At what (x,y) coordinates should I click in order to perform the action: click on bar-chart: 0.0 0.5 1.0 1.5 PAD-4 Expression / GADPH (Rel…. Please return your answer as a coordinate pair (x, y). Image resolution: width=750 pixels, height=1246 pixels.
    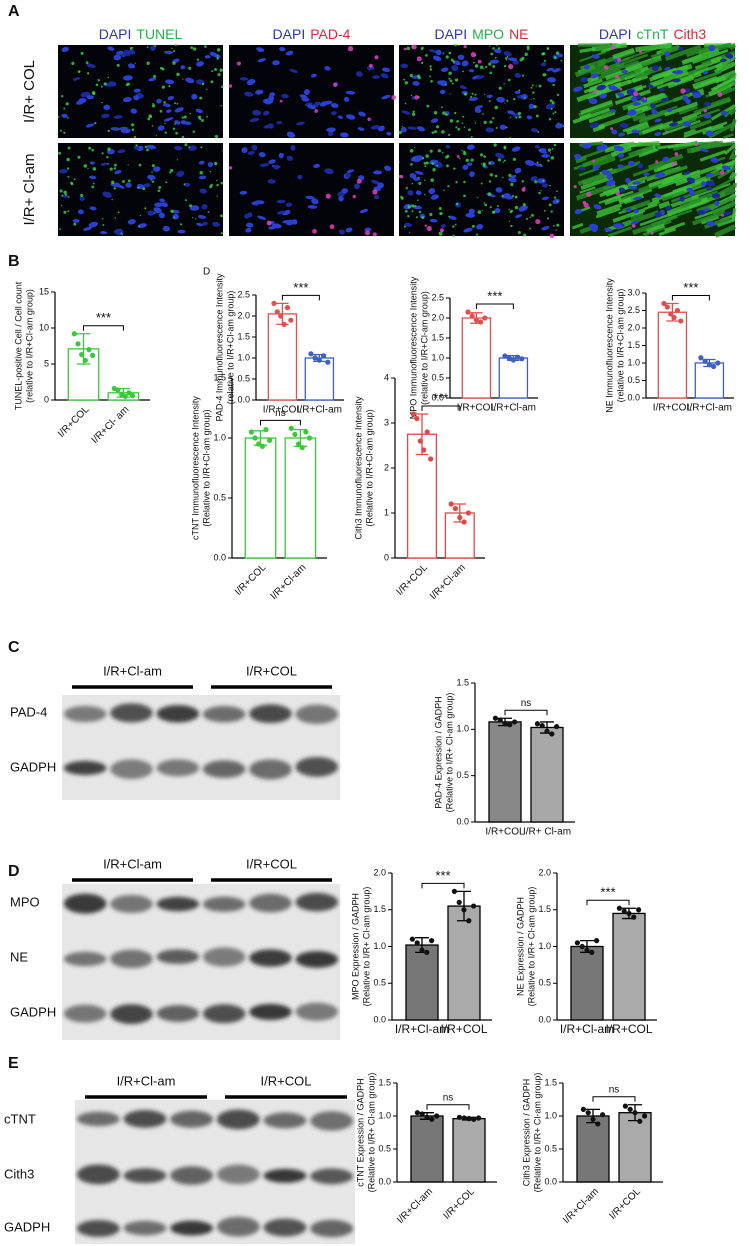
    Looking at the image, I should click on (504, 757).